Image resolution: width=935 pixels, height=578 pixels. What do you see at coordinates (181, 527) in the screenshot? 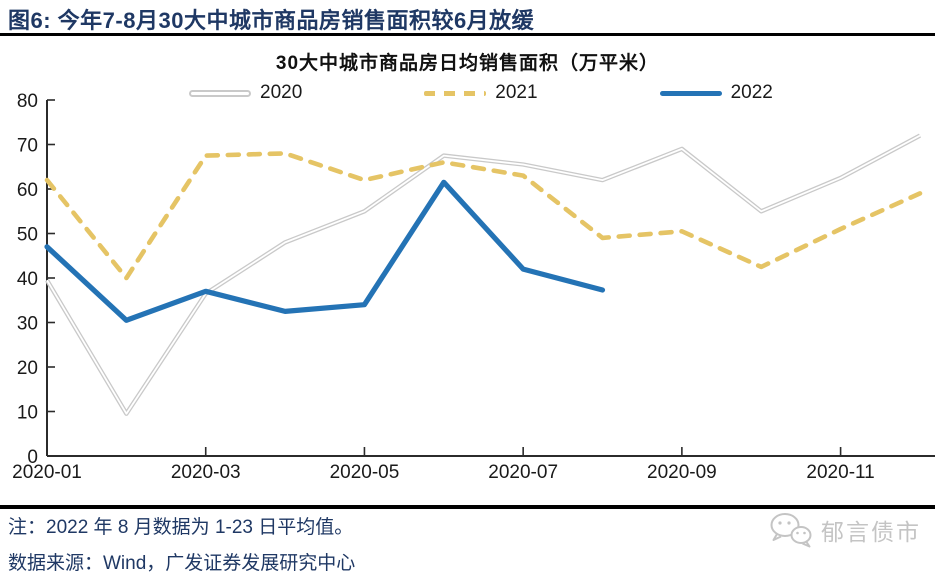
I see `chart-note: 注：2022 年 8 月数据为 1-23 日平均值。` at bounding box center [181, 527].